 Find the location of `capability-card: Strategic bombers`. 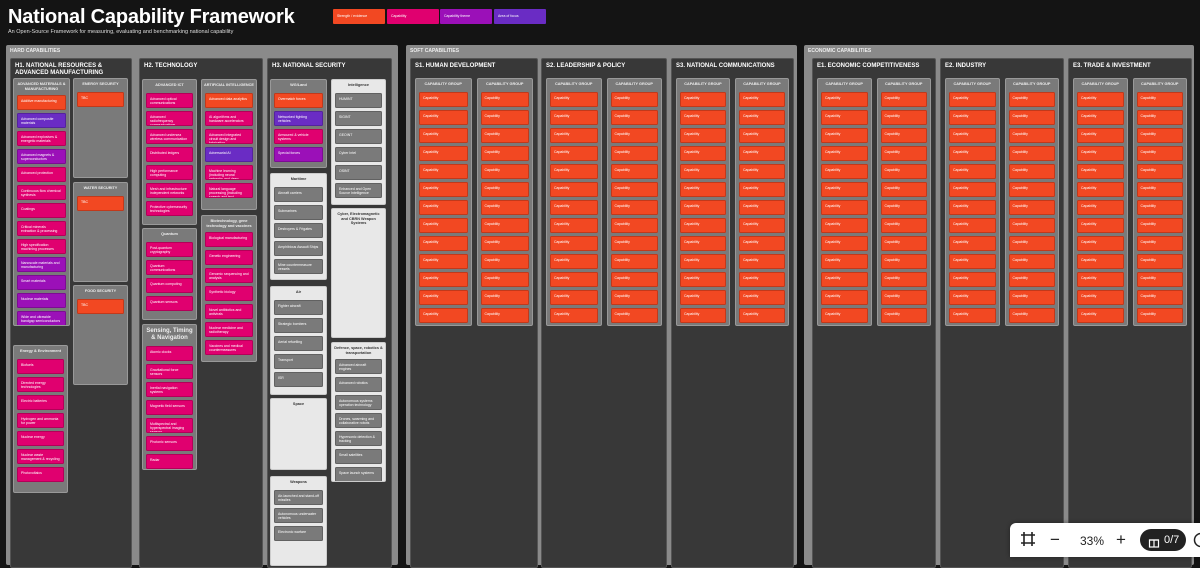

capability-card: Strategic bombers is located at coordinates (298, 325).